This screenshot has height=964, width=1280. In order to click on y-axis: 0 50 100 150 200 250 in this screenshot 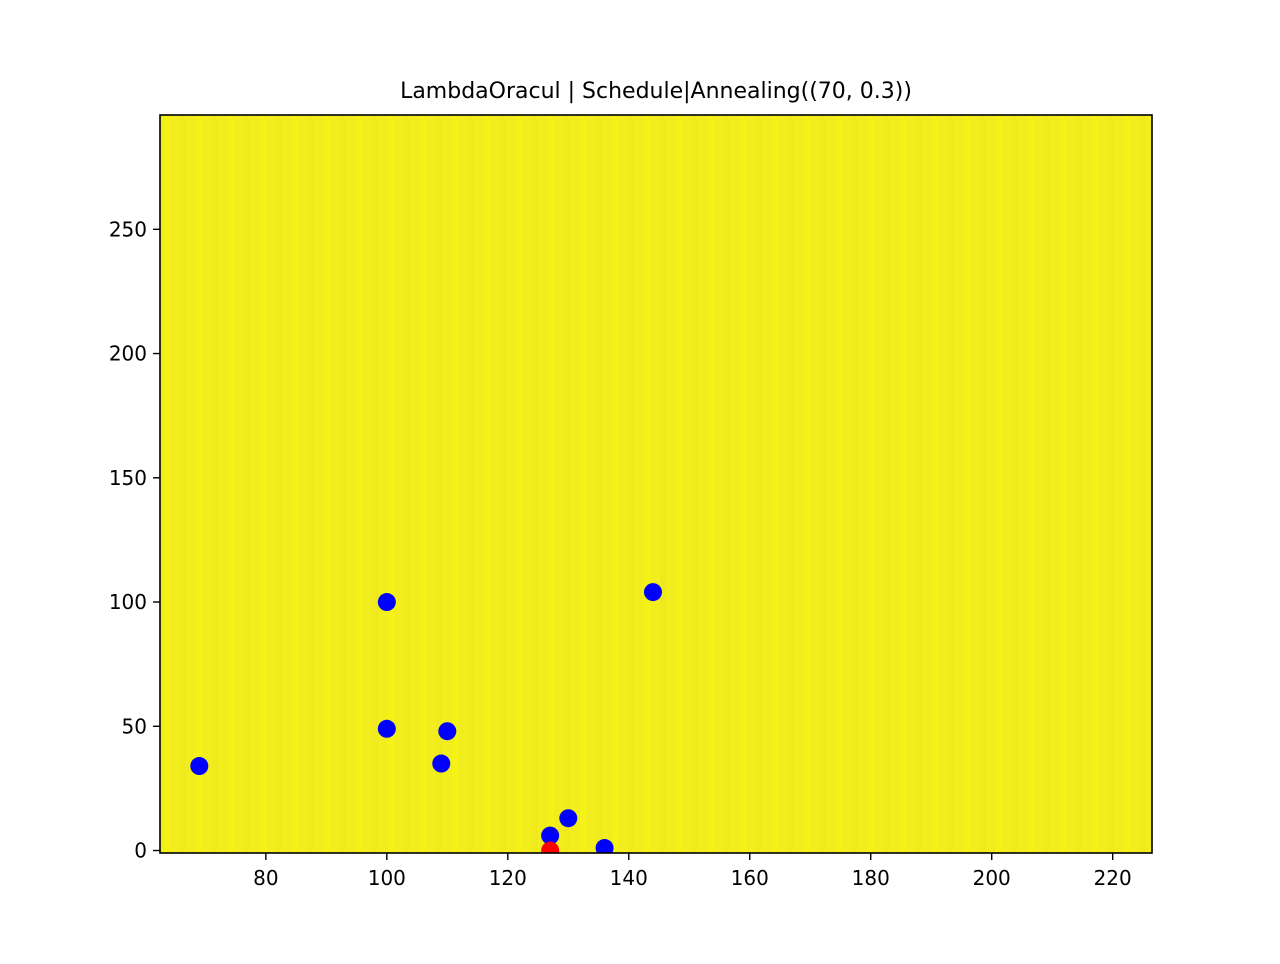, I will do `click(134, 540)`.